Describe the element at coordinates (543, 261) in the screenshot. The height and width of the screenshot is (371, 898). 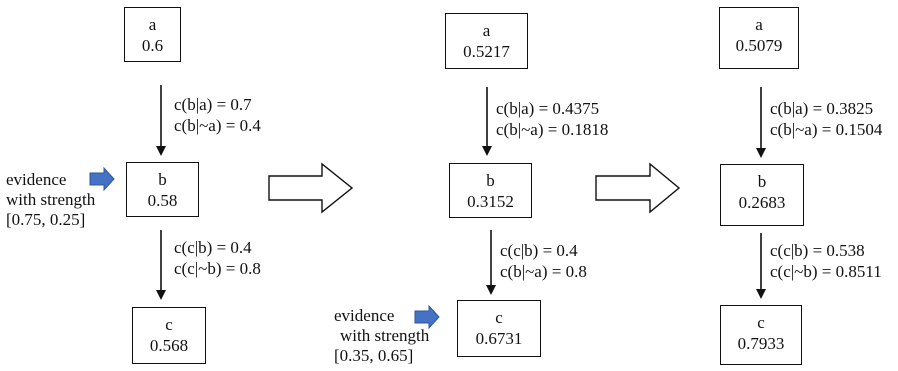
I see `cpt-label-bc-panel-2: c(c|b) = 0.4 c(b|~a) = 0.8` at that location.